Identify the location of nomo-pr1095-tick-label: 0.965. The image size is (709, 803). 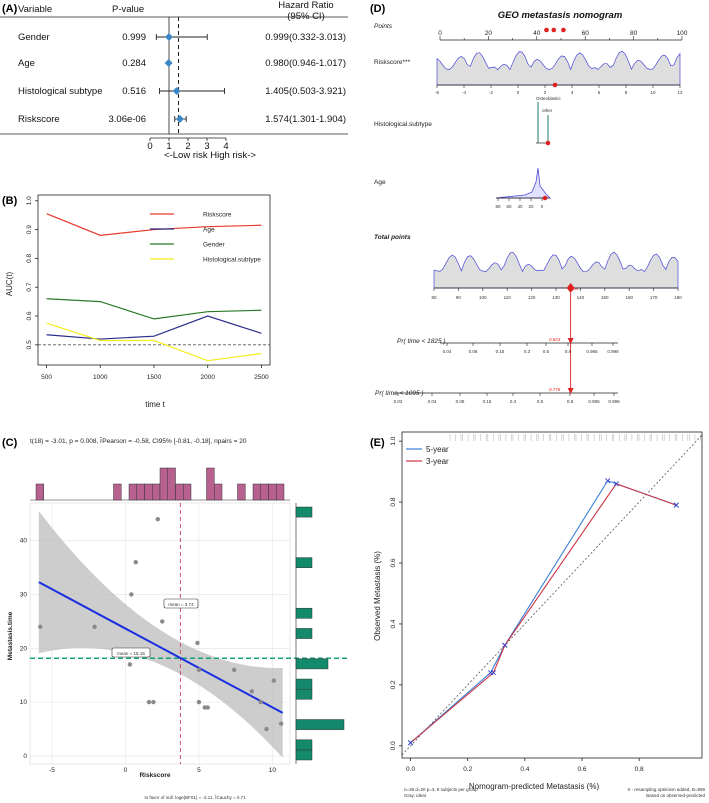
(594, 401).